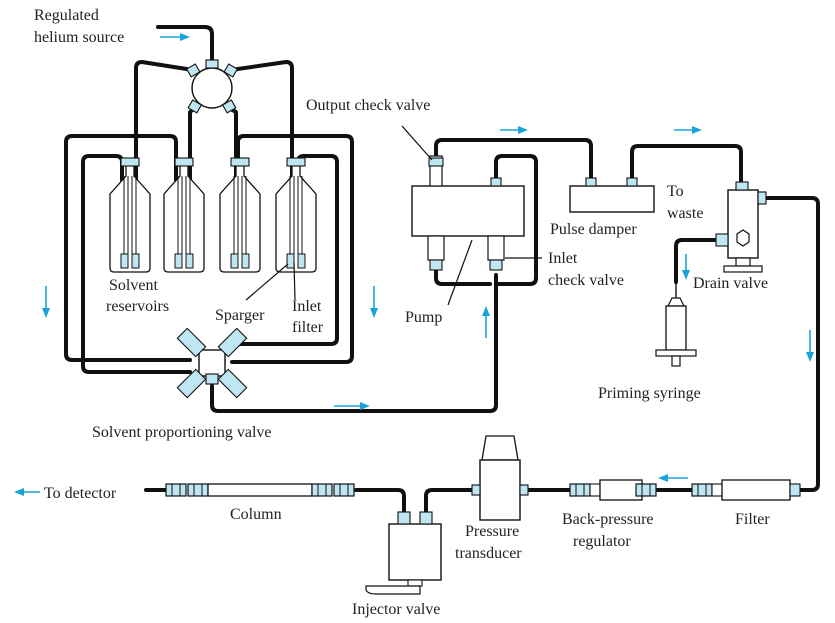 This screenshot has width=835, height=623. What do you see at coordinates (260, 490) in the screenshot?
I see `column` at bounding box center [260, 490].